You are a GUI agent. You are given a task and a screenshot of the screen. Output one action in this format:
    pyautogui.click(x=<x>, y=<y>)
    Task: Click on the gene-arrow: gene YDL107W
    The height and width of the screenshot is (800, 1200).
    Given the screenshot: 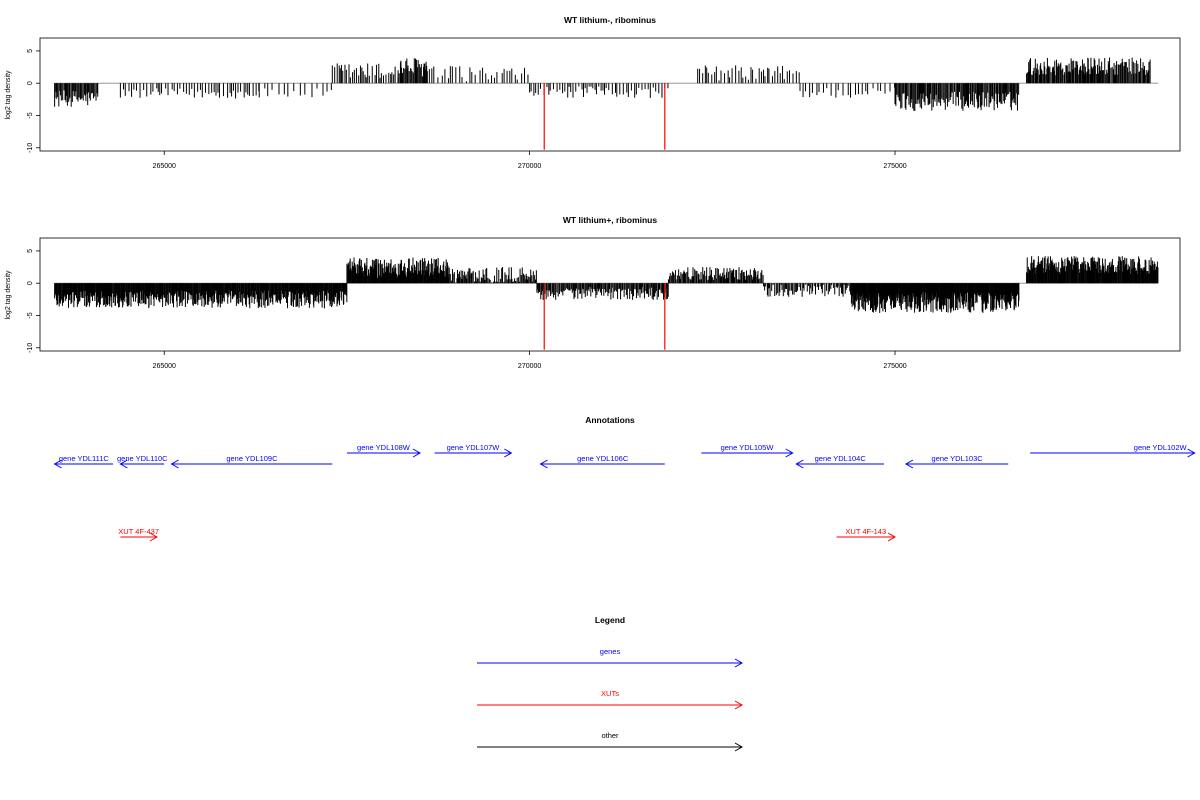 What is the action you would take?
    pyautogui.click(x=473, y=450)
    